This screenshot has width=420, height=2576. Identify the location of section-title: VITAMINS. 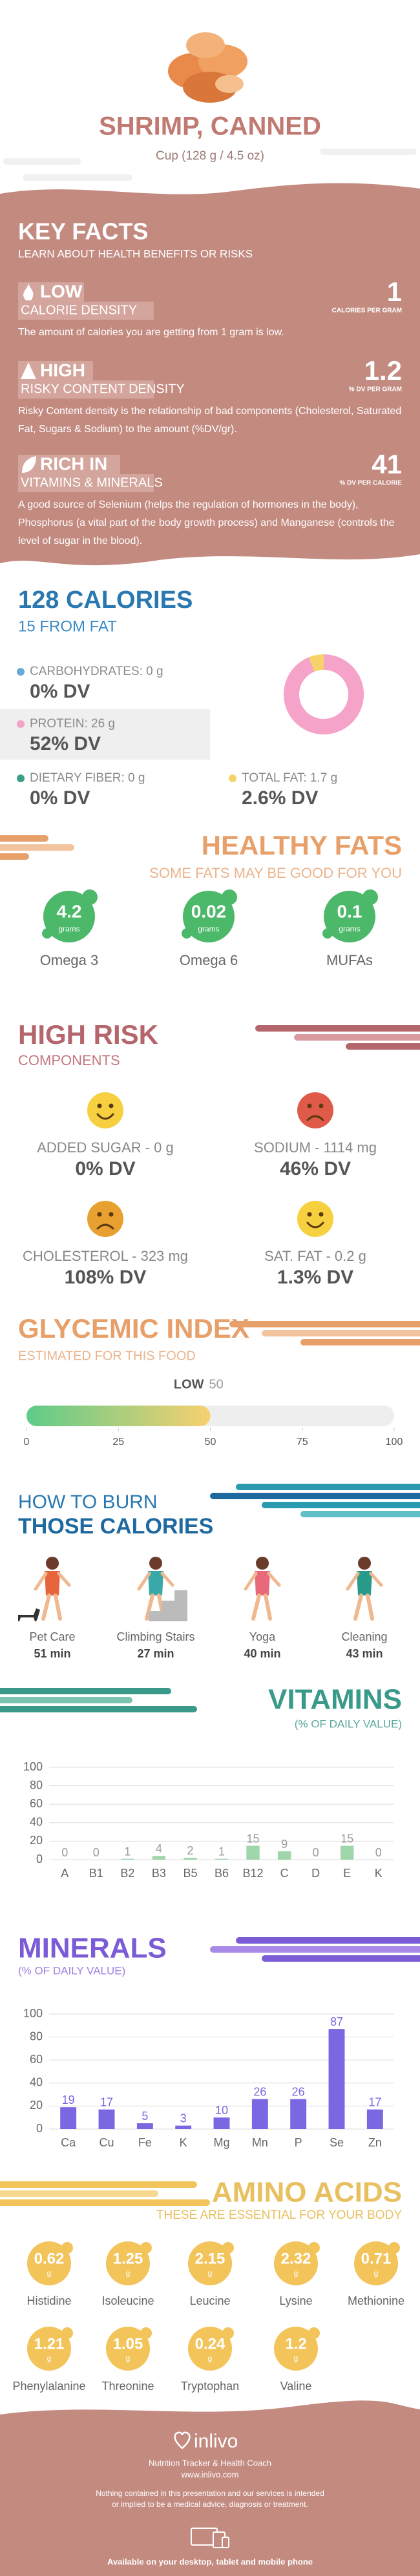
(335, 1700).